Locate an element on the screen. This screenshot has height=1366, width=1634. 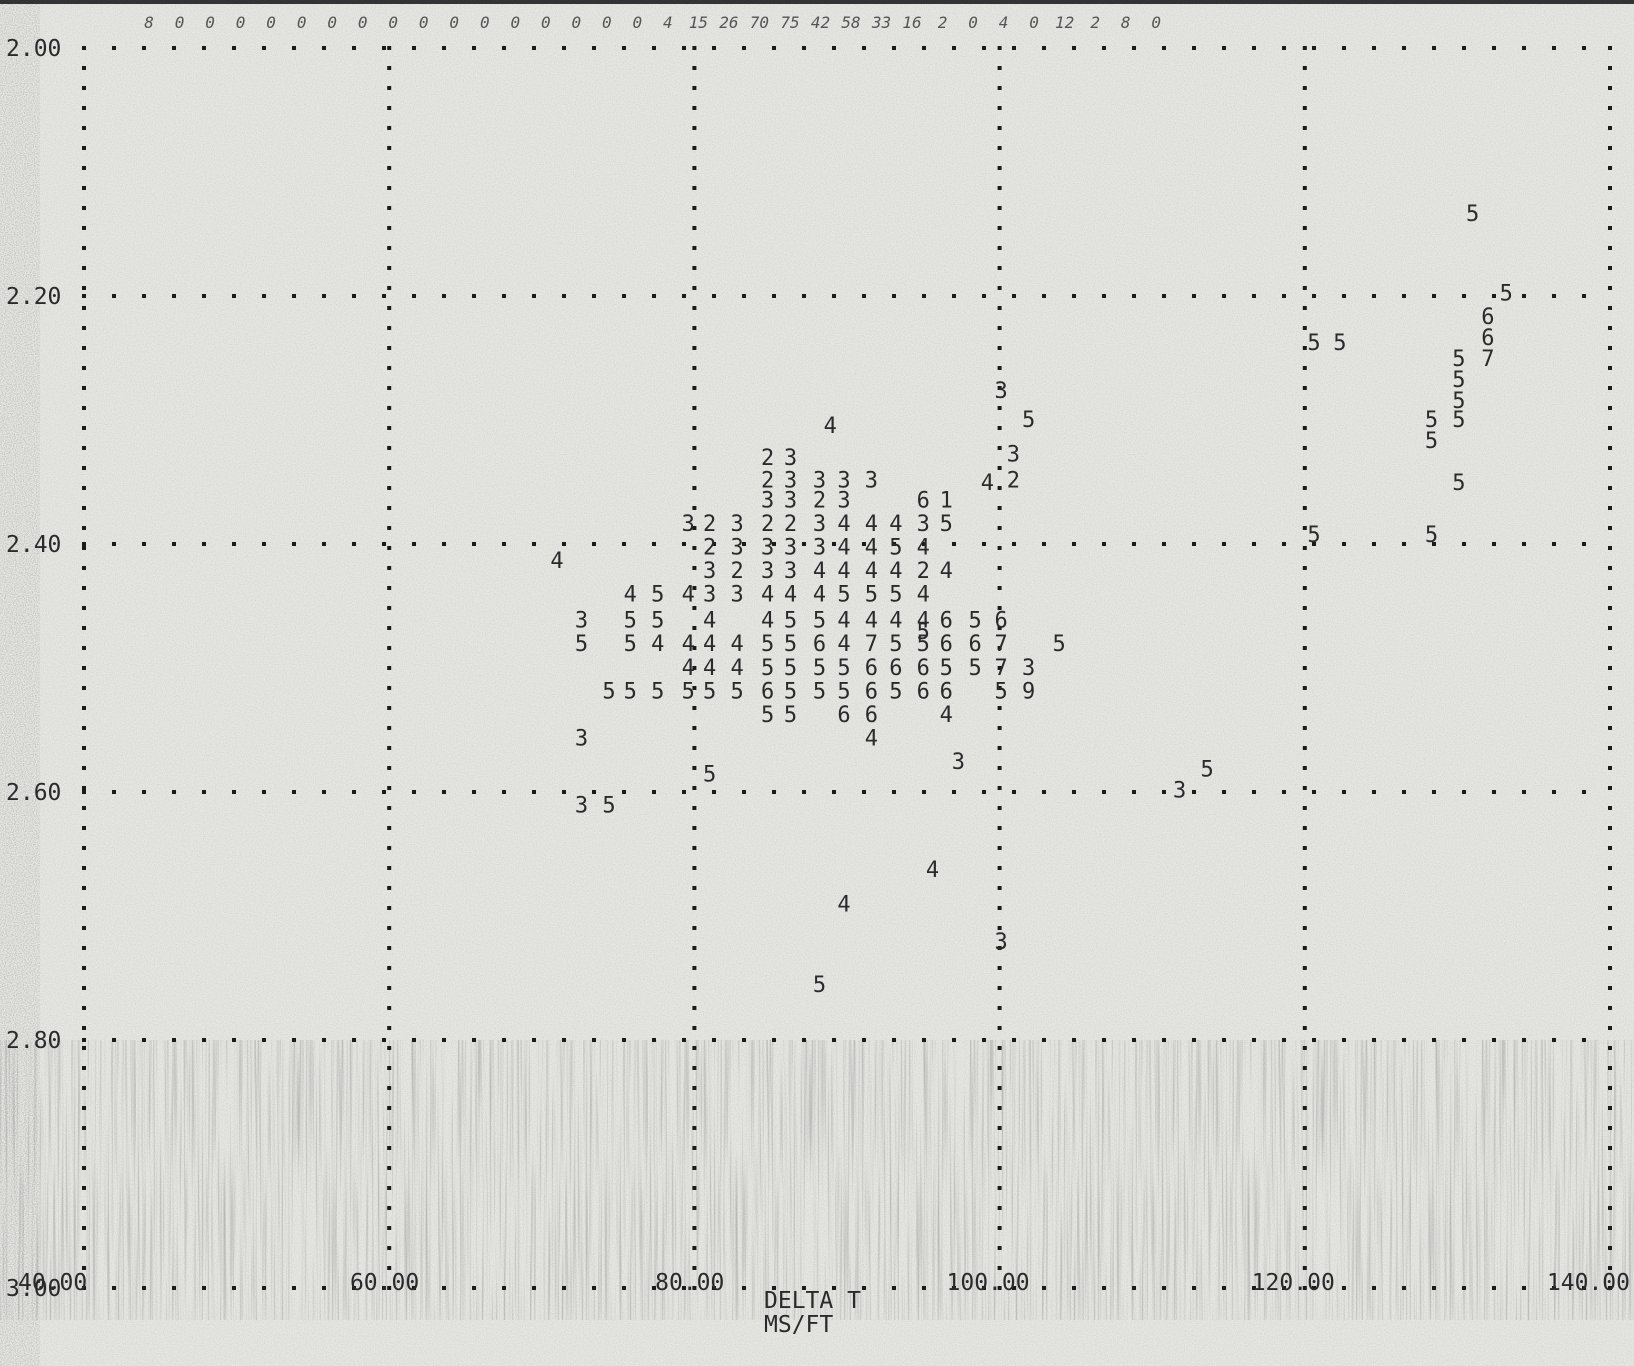
column-count-32: 8 is located at coordinates (1126, 22).